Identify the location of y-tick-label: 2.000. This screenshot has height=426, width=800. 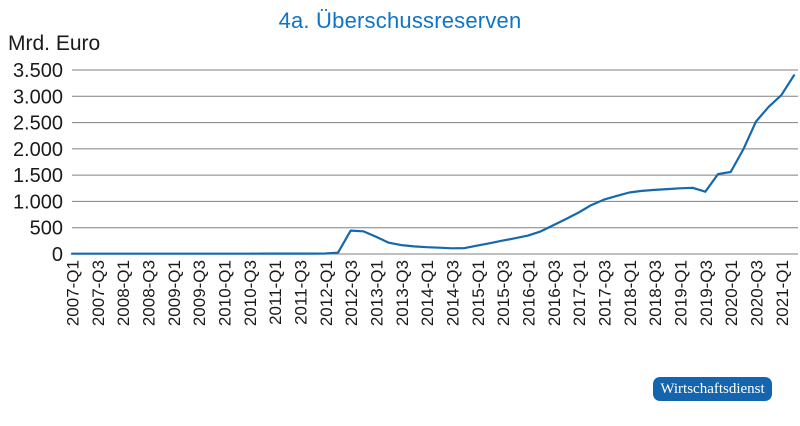
(38, 150).